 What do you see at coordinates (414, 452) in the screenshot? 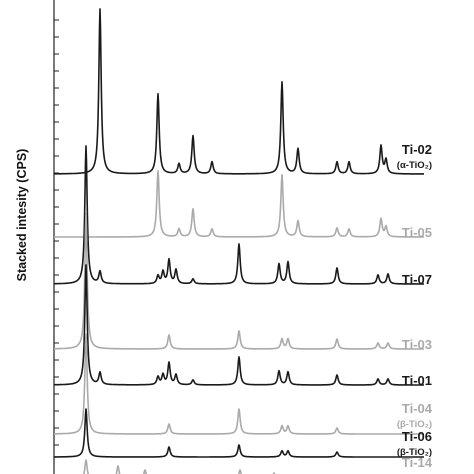
I see `series-sublabel-ti-06: (β-TiO₂)` at bounding box center [414, 452].